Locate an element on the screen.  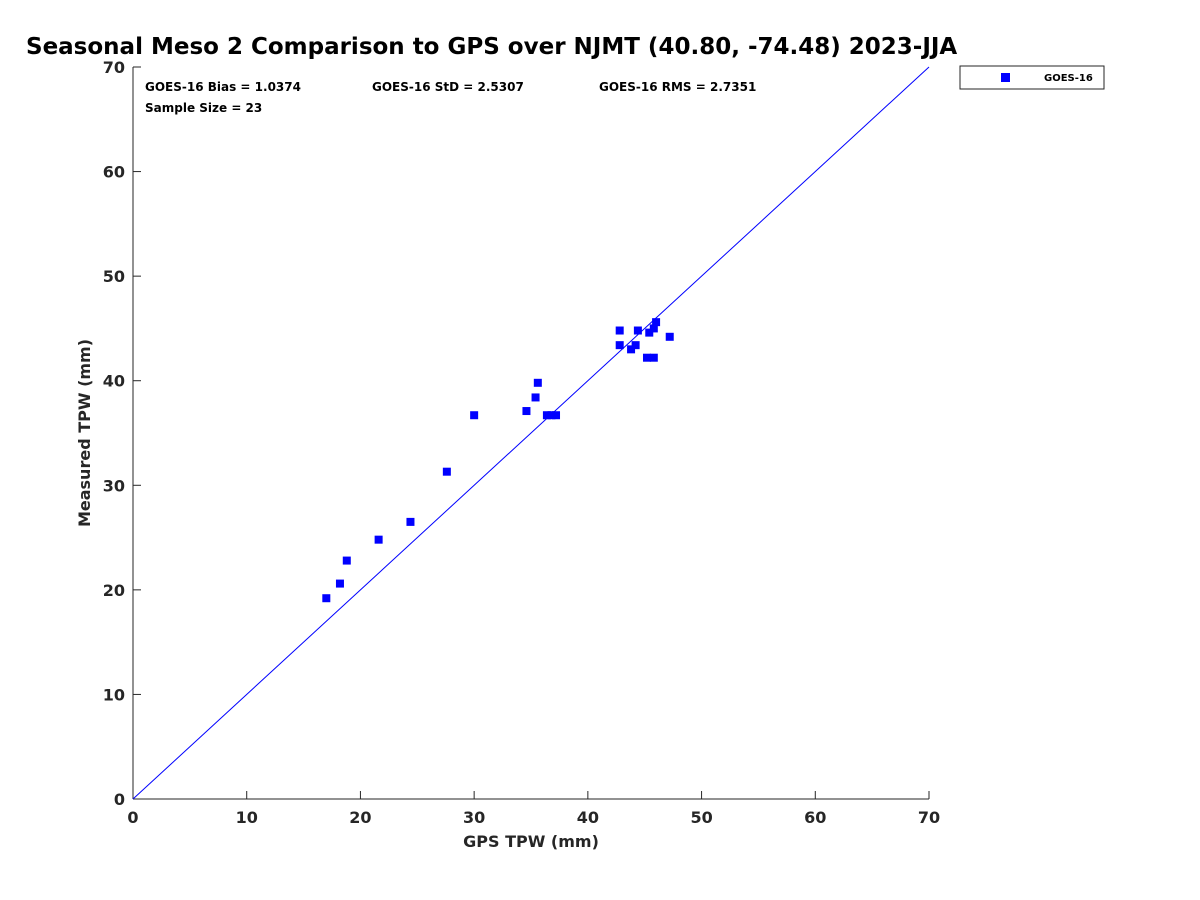
legend: GOES-16 is located at coordinates (1032, 77).